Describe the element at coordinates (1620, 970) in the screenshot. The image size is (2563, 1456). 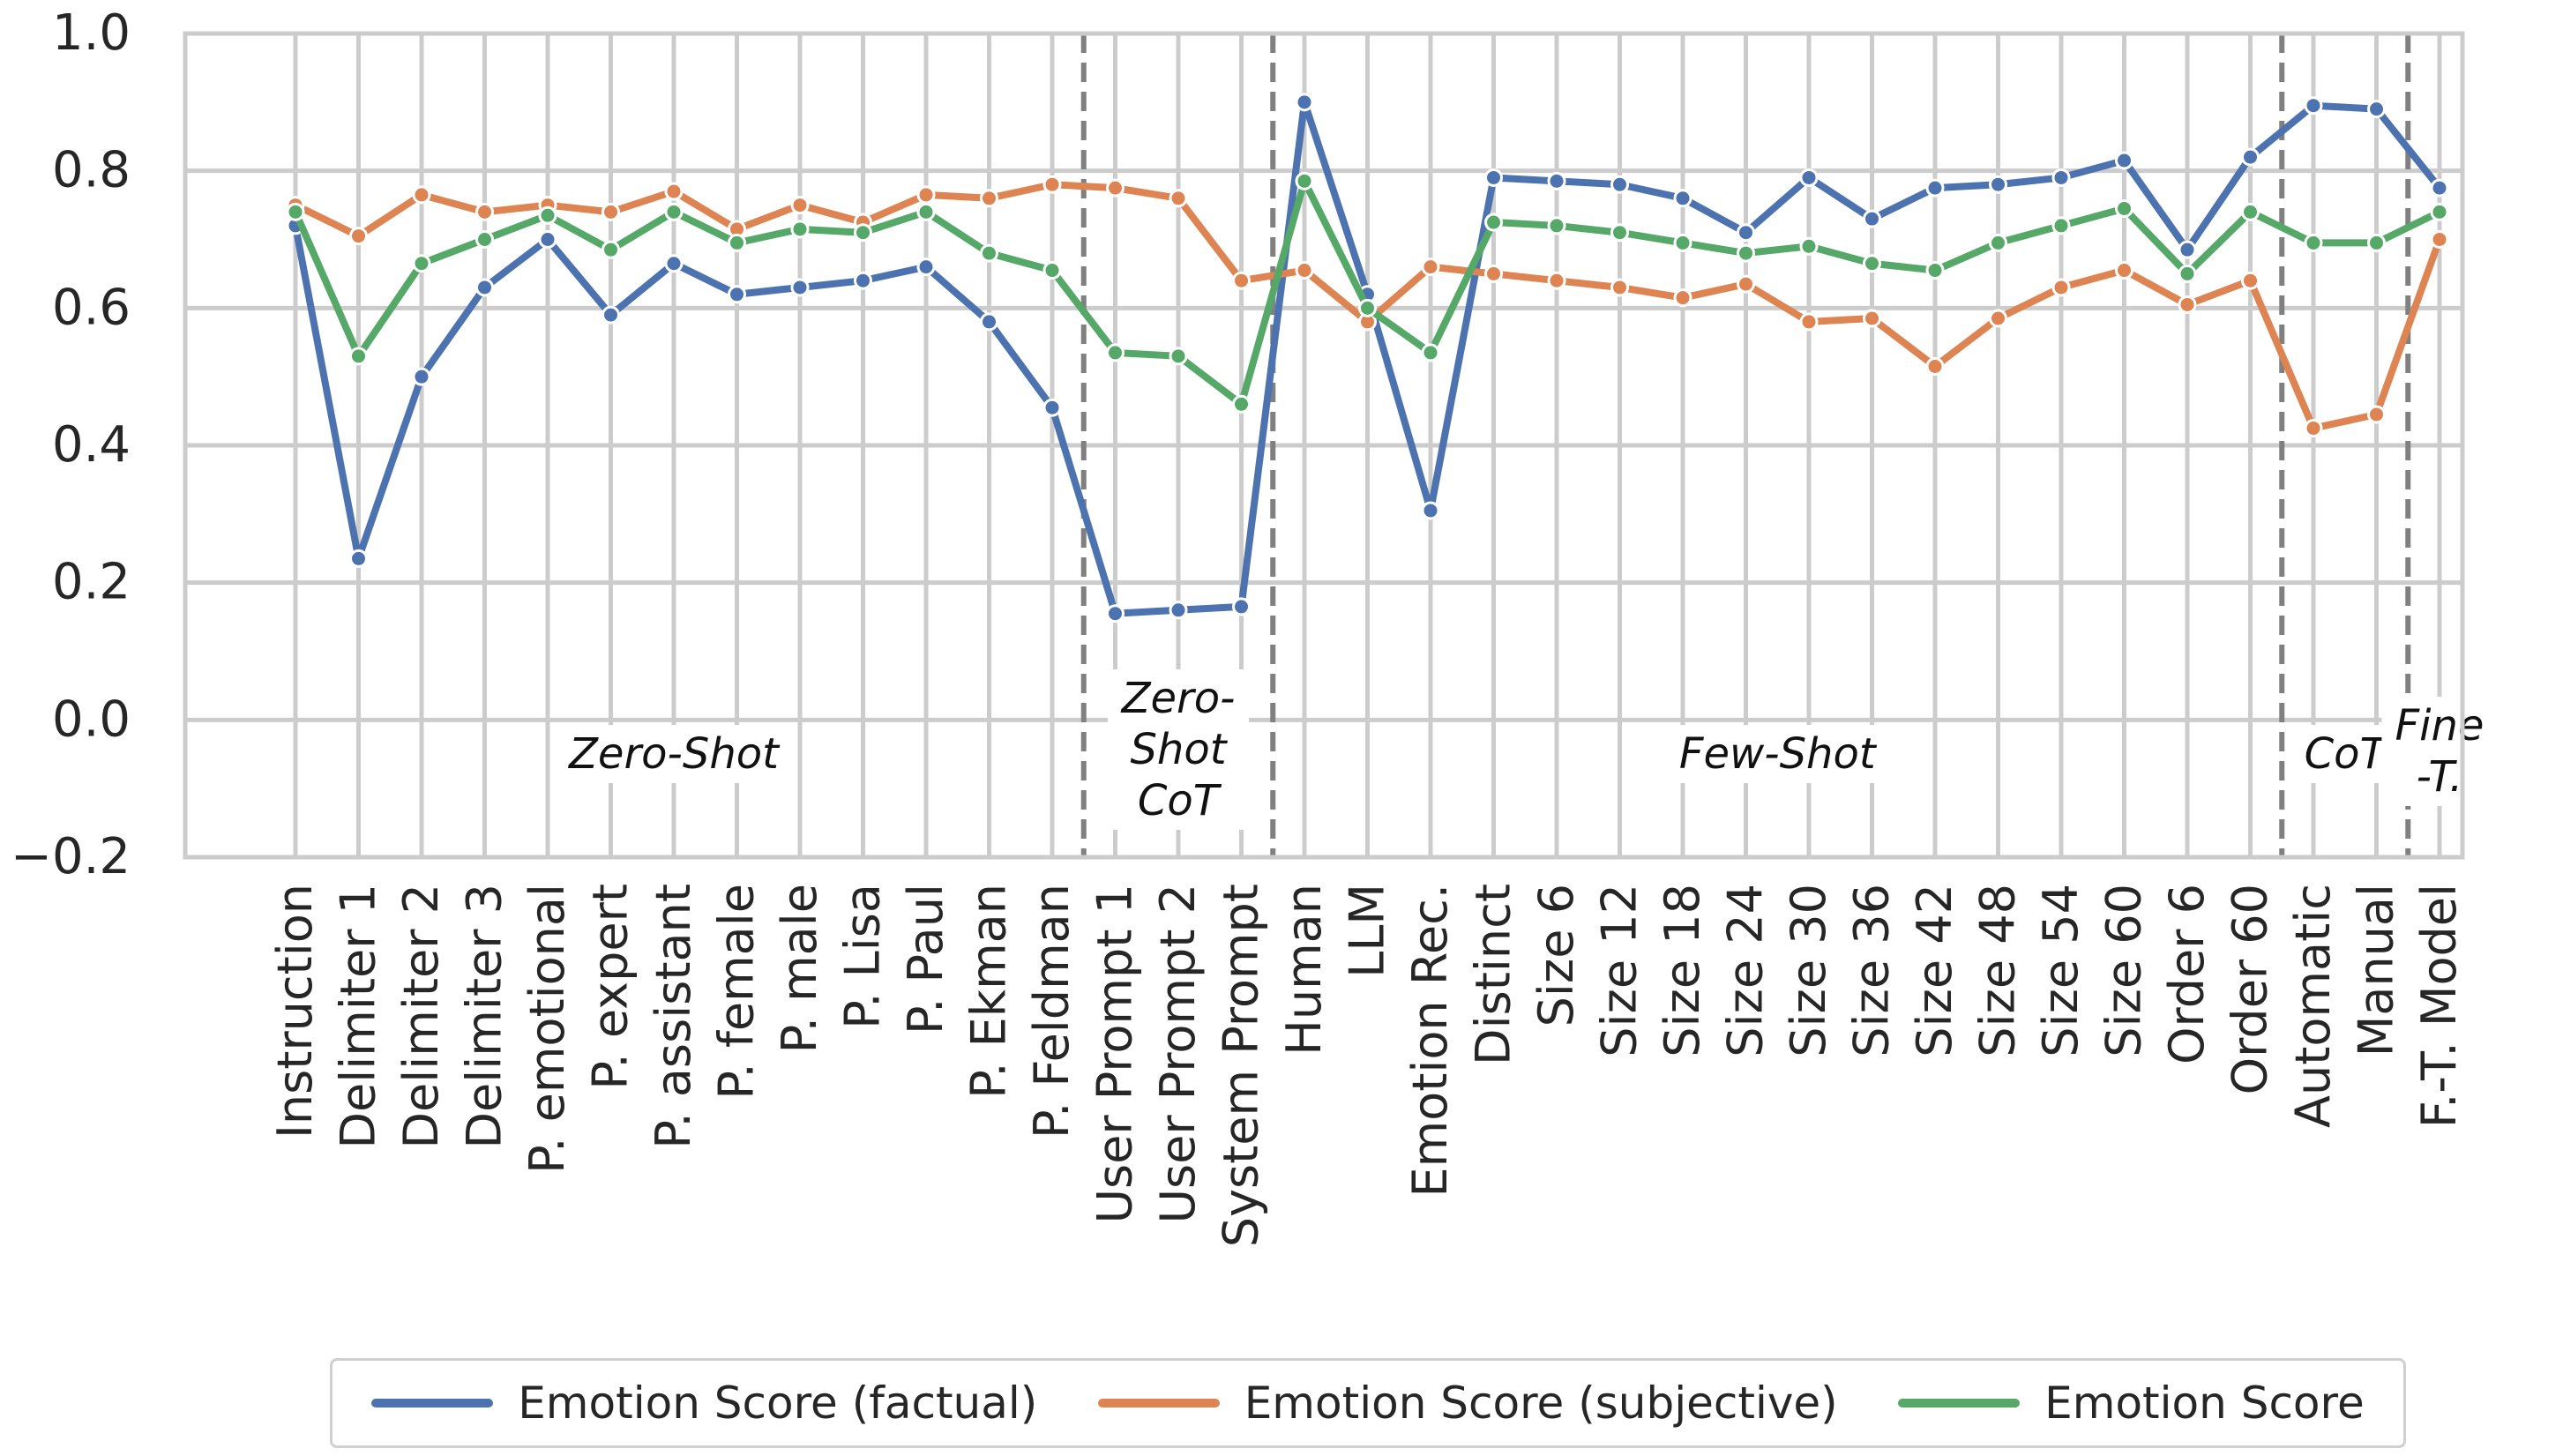
I see `x-tick-label: Size 12` at that location.